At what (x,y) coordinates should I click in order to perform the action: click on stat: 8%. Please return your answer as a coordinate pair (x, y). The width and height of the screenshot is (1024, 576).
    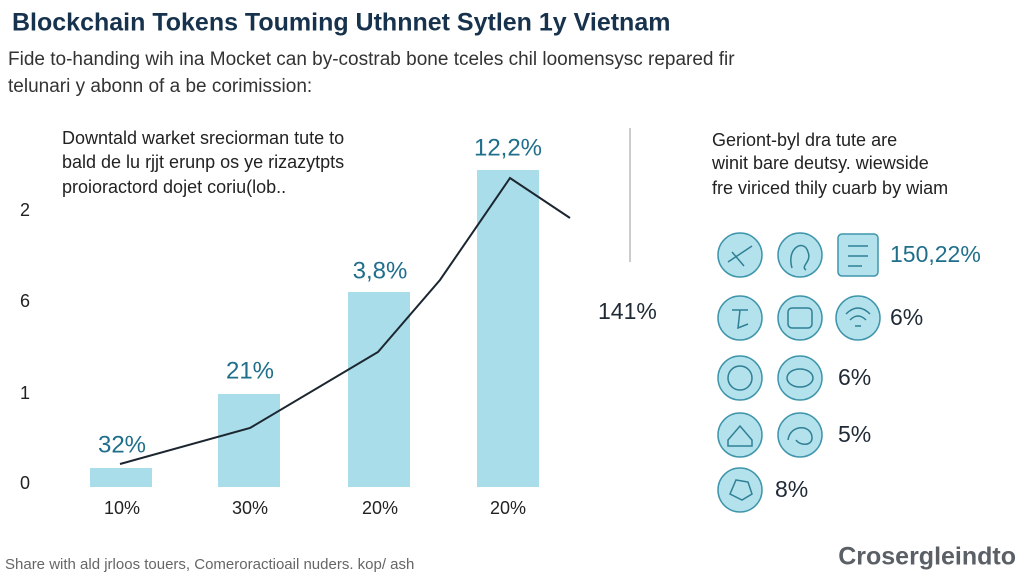
    Looking at the image, I should click on (791, 489).